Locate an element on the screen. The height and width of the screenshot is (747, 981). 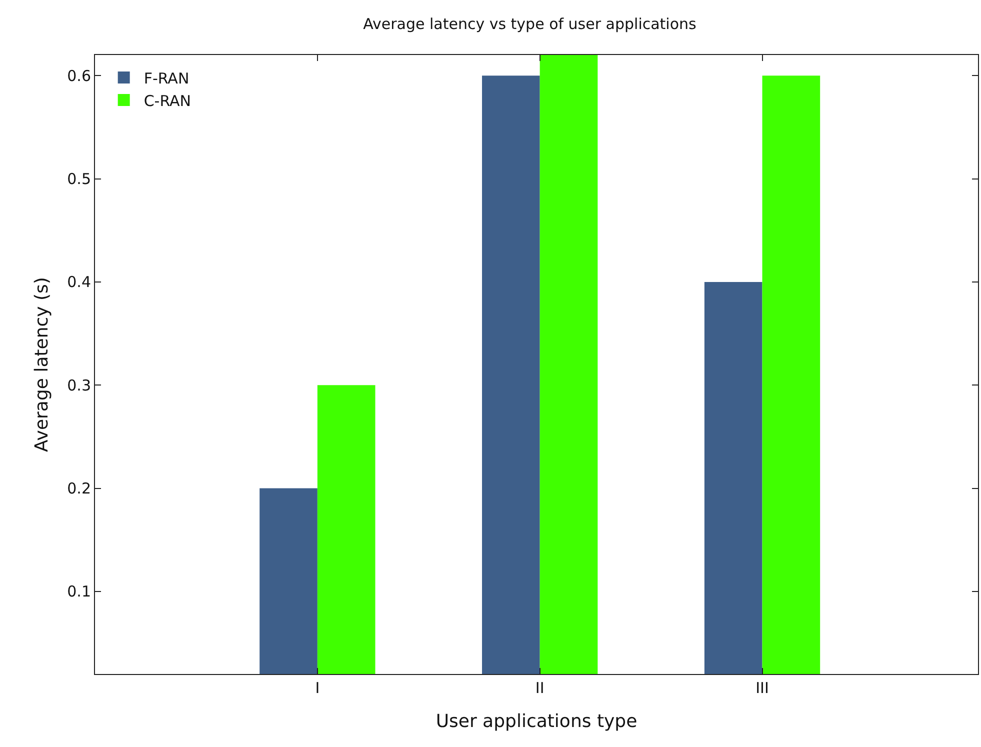
x-axis-title: User applications type is located at coordinates (537, 721).